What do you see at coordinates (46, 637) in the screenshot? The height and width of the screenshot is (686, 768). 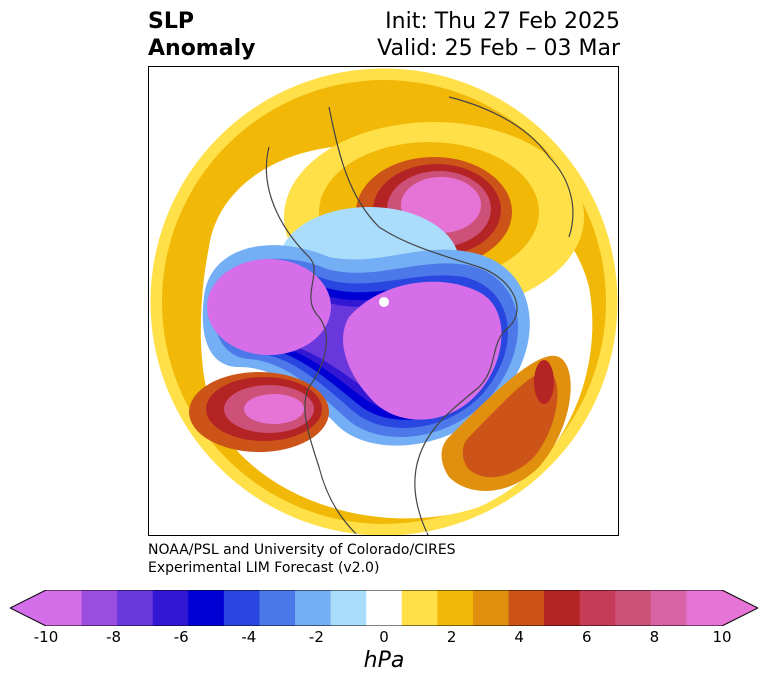 I see `colorbar-tick-label: -10` at bounding box center [46, 637].